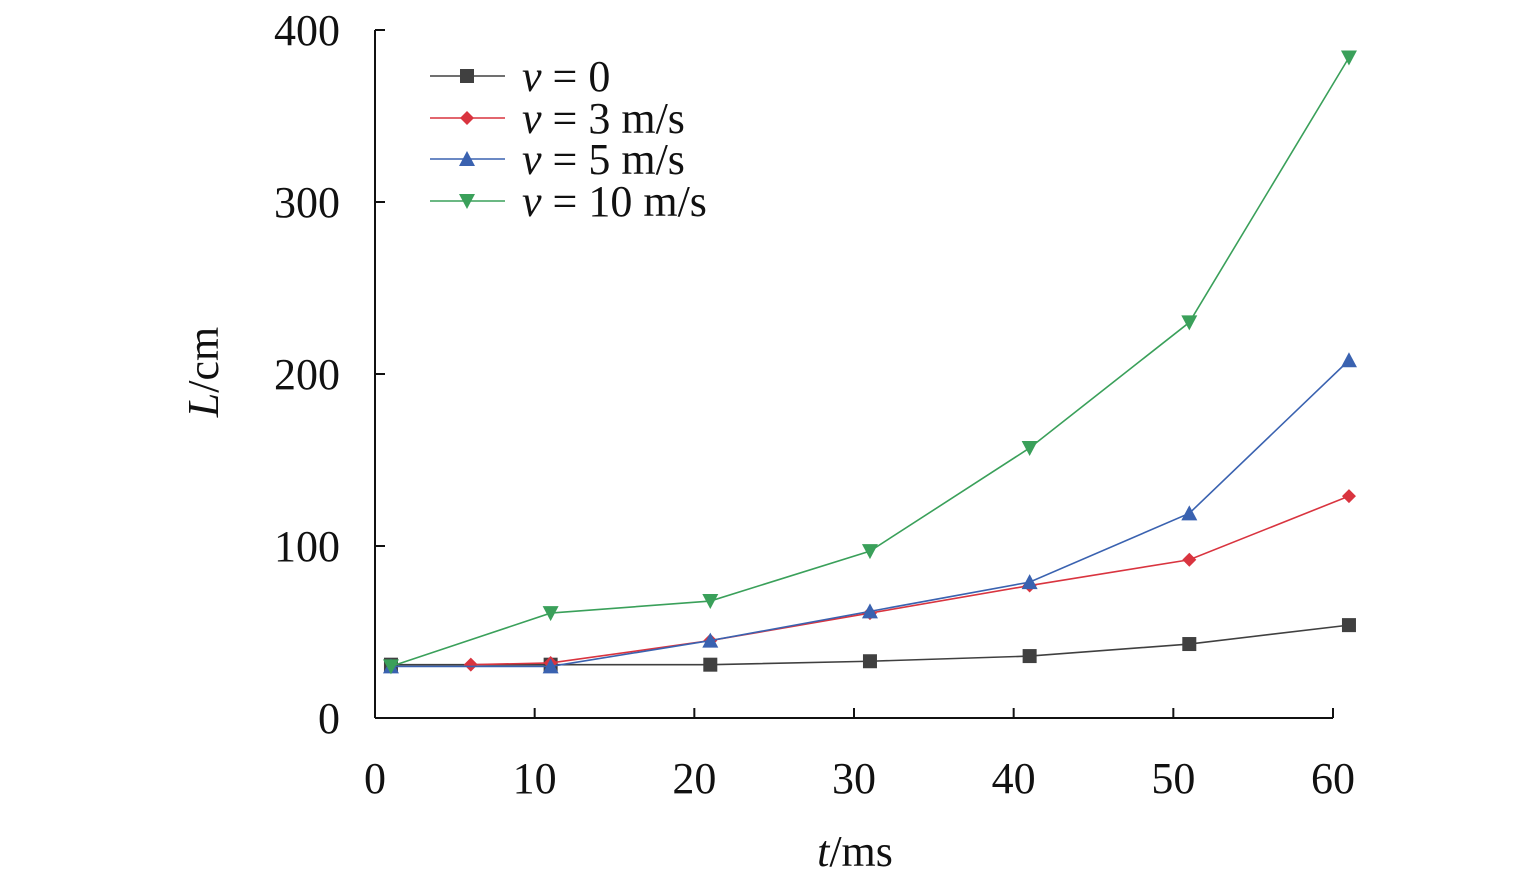 This screenshot has width=1535, height=886. What do you see at coordinates (375, 778) in the screenshot?
I see `x-tick-label: 0` at bounding box center [375, 778].